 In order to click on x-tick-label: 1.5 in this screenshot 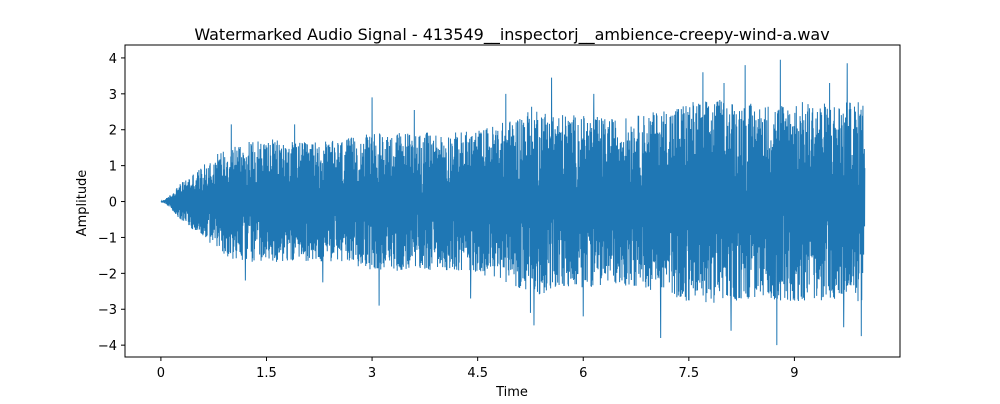, I will do `click(266, 373)`.